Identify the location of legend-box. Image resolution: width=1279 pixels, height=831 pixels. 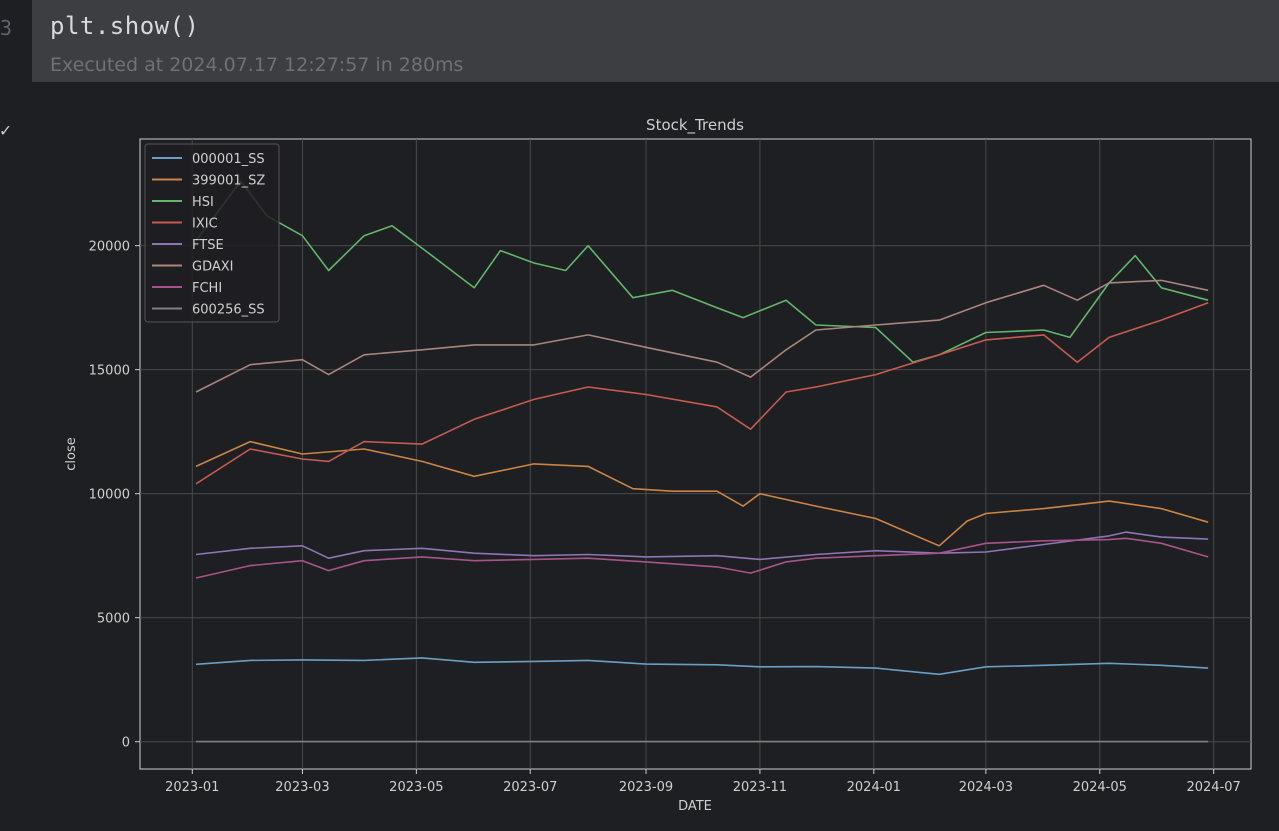
(212, 233).